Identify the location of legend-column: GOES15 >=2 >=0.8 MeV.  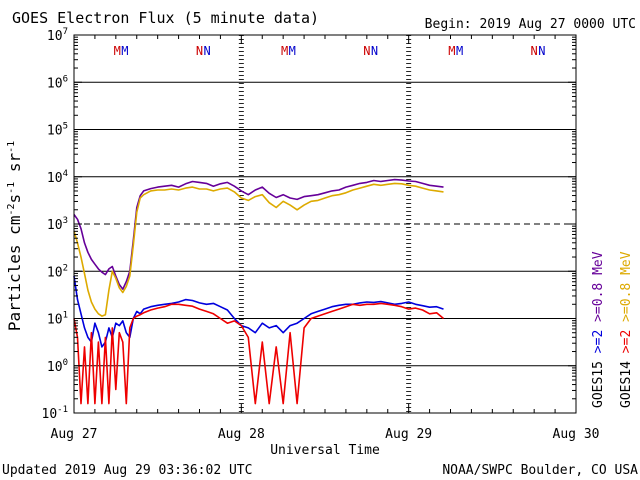
(598, 329).